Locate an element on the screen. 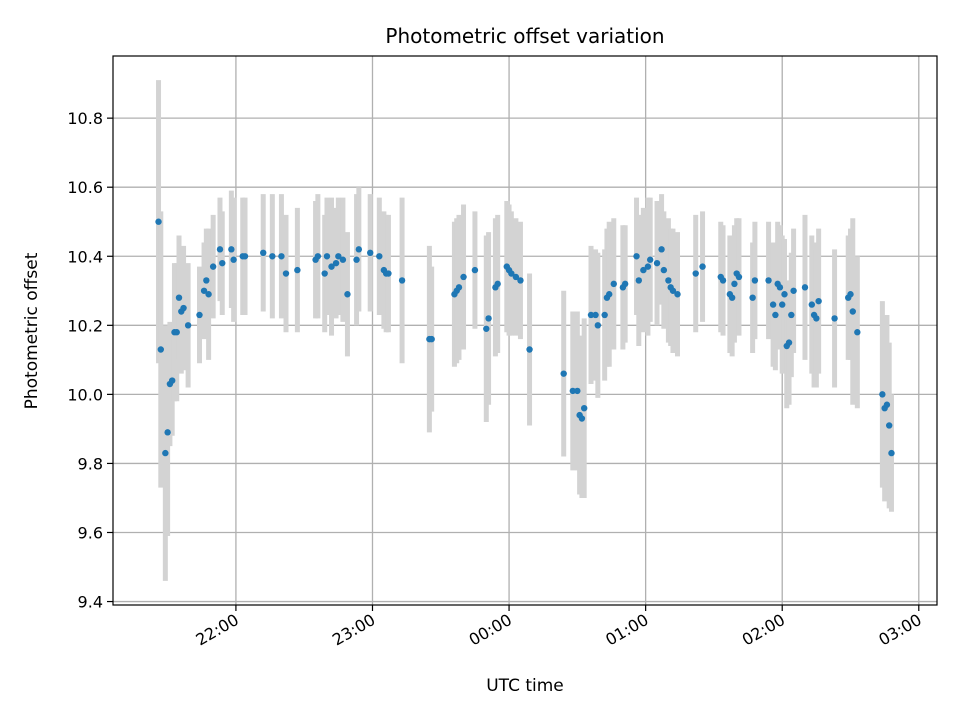 This screenshot has width=960, height=720. y-tick-label: 10.4 is located at coordinates (85, 256).